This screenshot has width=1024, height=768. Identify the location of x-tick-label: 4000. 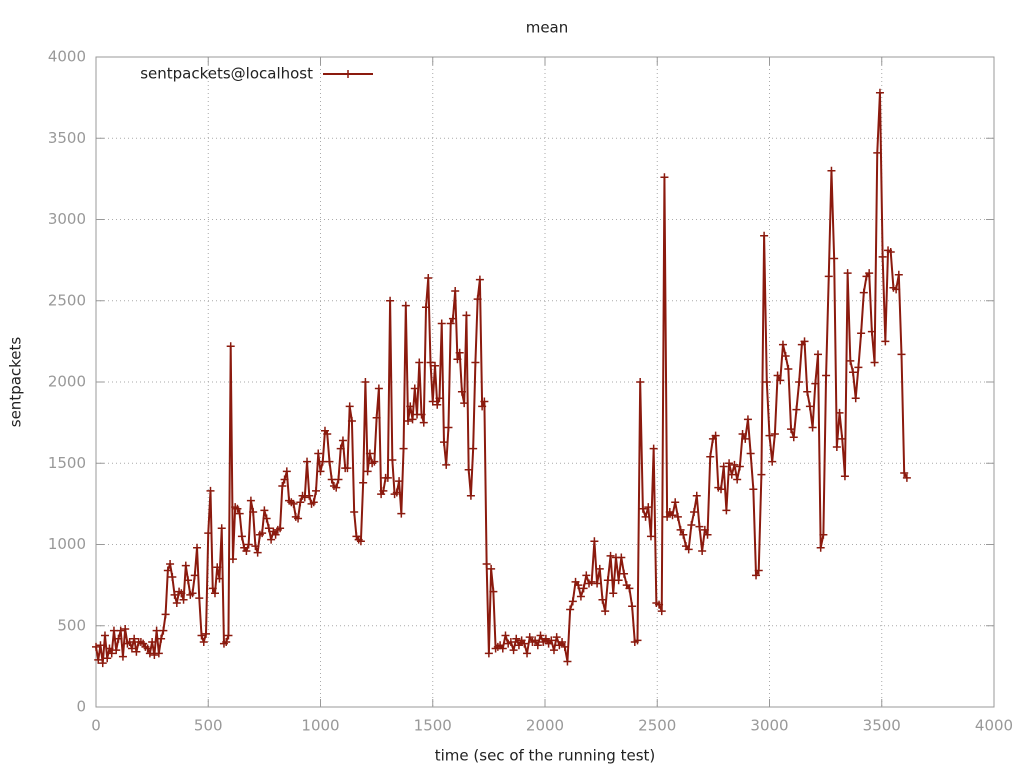
(994, 726).